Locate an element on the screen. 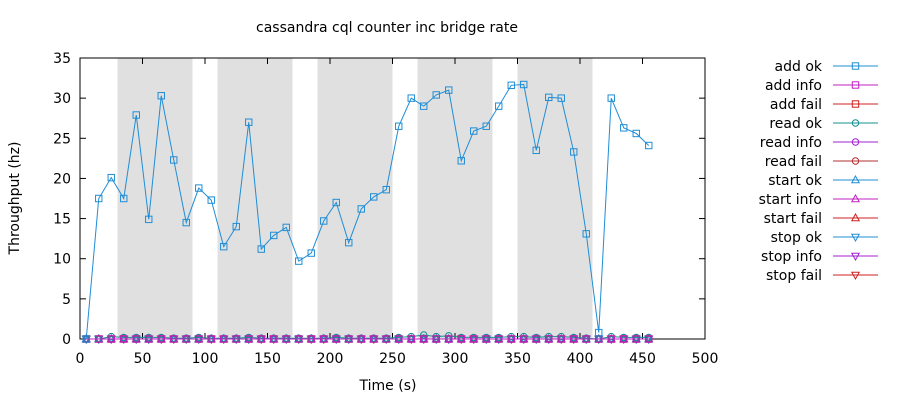  legend-label: stop ok is located at coordinates (797, 238).